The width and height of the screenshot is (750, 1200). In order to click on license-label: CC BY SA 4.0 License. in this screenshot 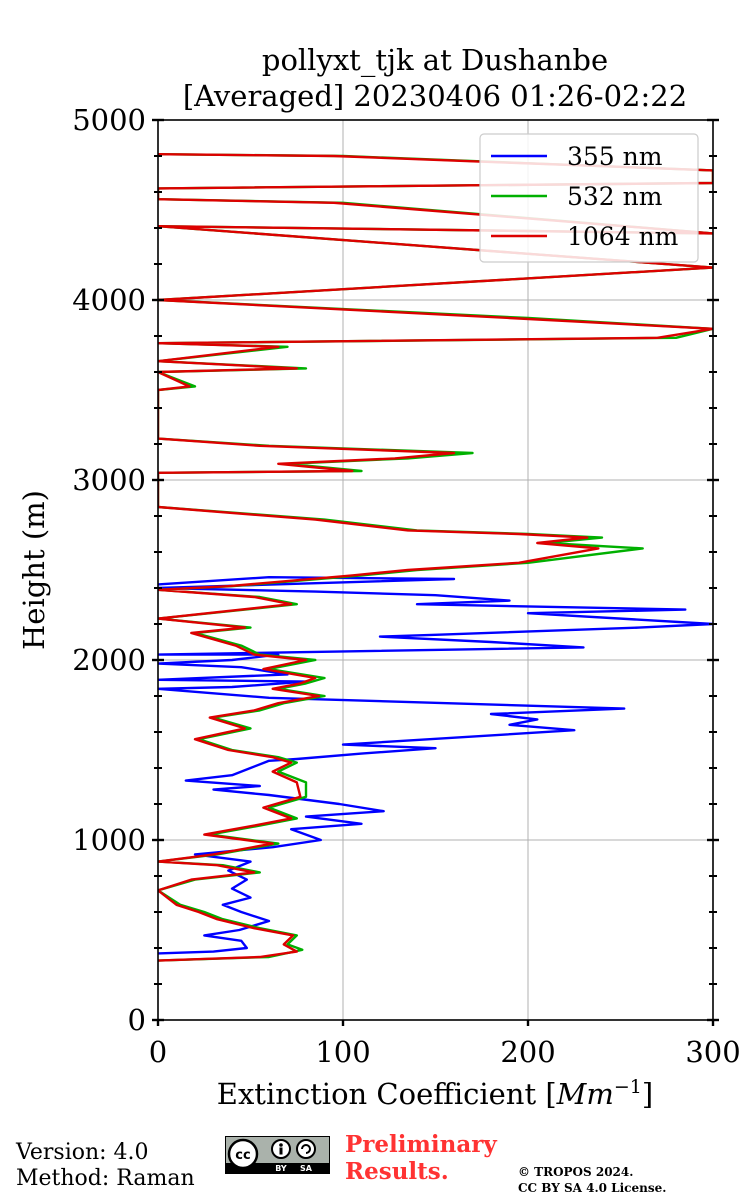, I will do `click(592, 1188)`.